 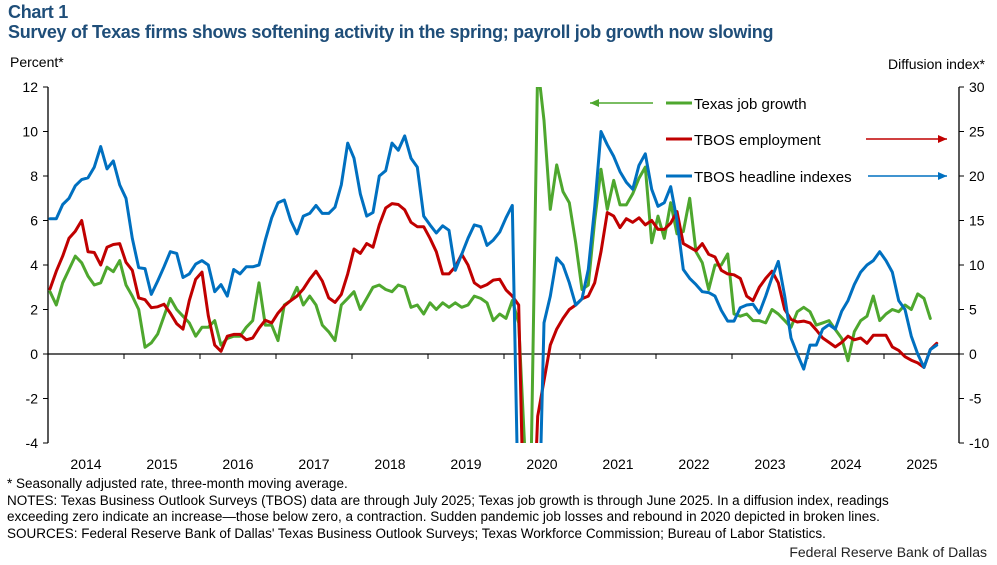 I want to click on credit-line: Federal Reserve Bank of Dallas, so click(x=888, y=552).